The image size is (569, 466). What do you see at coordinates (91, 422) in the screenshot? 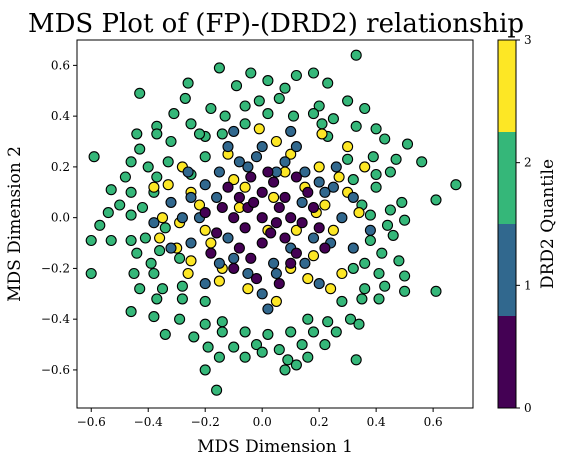
I see `x-tick-label-0: −0.6` at bounding box center [91, 422].